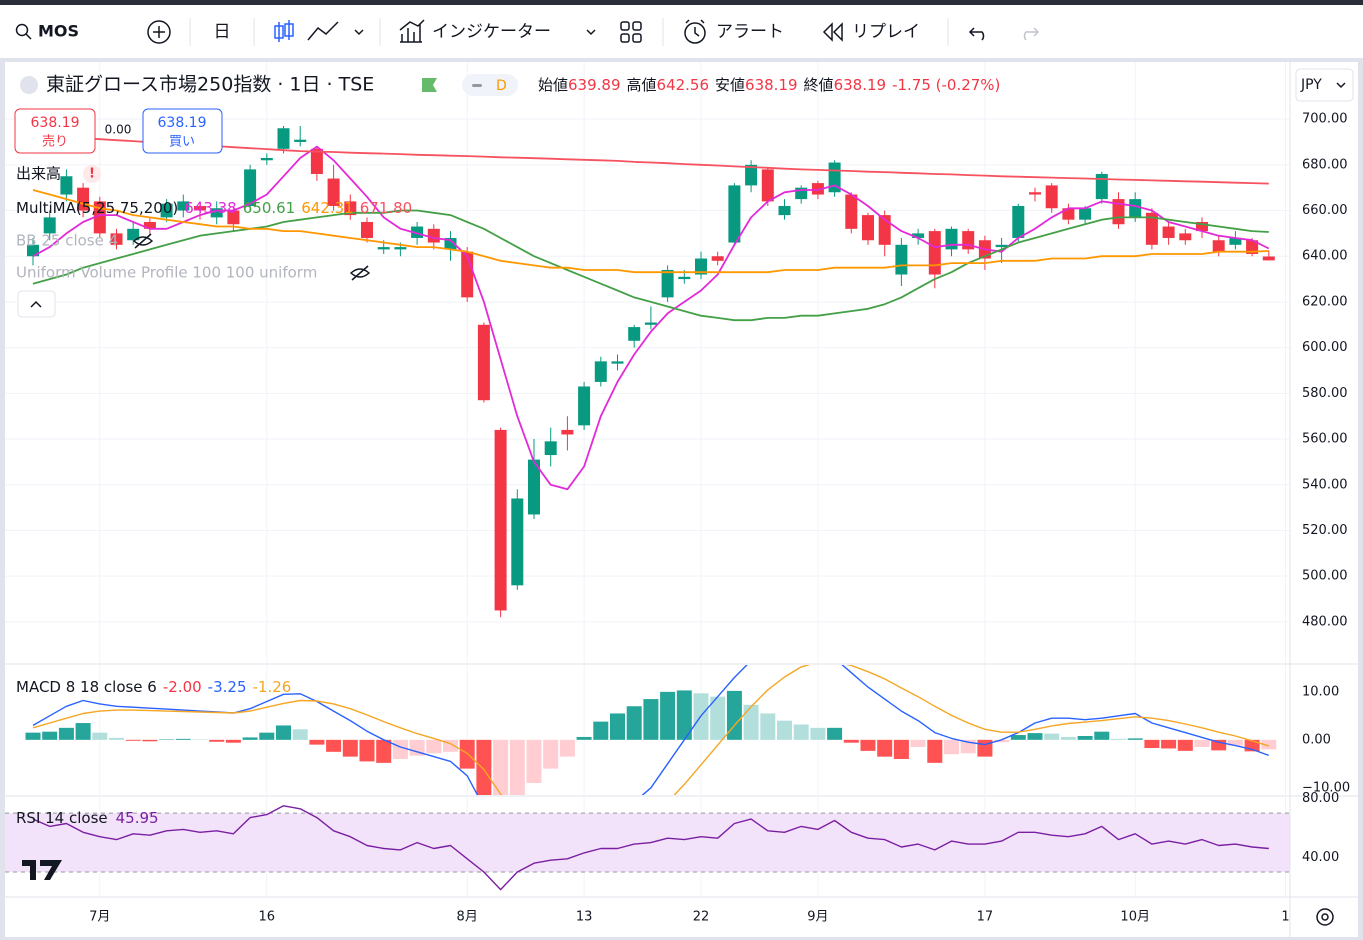  What do you see at coordinates (771, 85) in the screenshot?
I see `ohlc-value: 638.19` at bounding box center [771, 85].